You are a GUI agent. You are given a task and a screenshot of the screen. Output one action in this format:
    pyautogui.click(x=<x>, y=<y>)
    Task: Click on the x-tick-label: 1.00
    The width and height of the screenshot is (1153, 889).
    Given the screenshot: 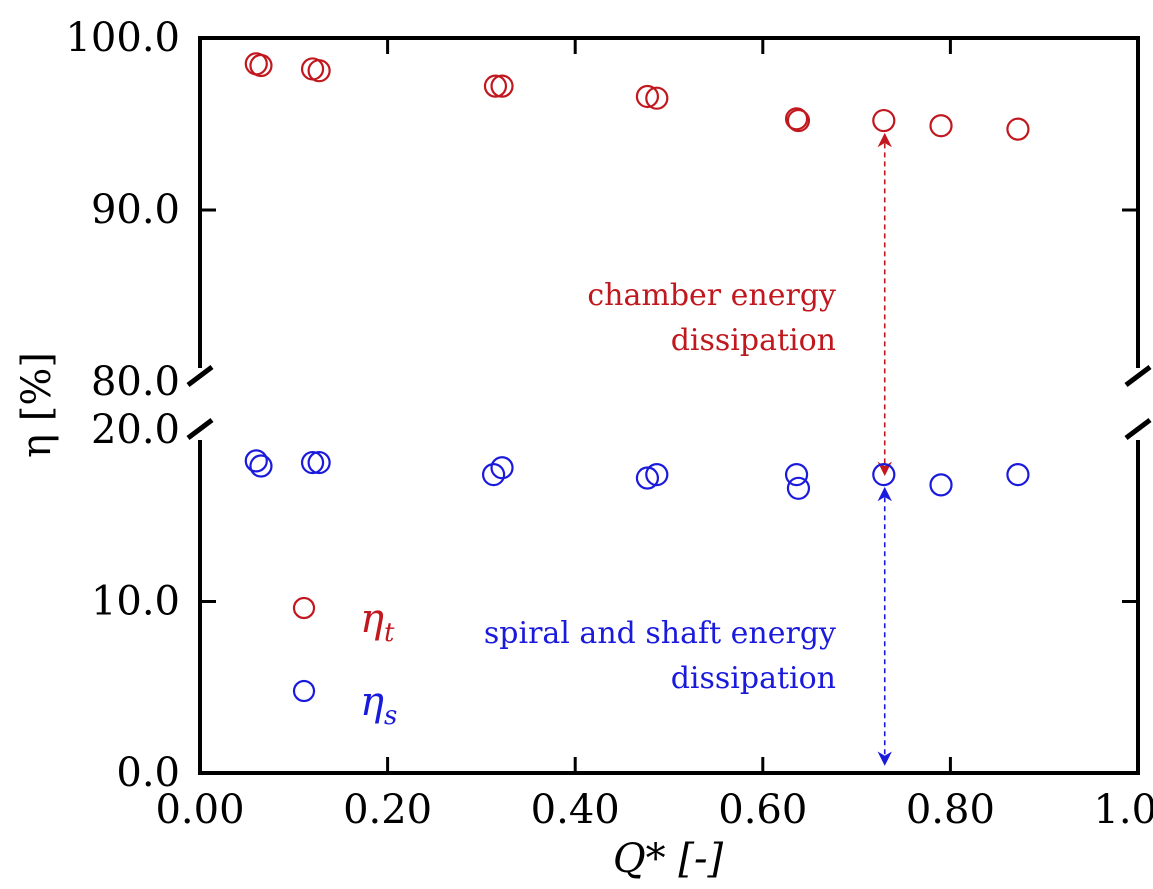 What is the action you would take?
    pyautogui.click(x=1123, y=810)
    